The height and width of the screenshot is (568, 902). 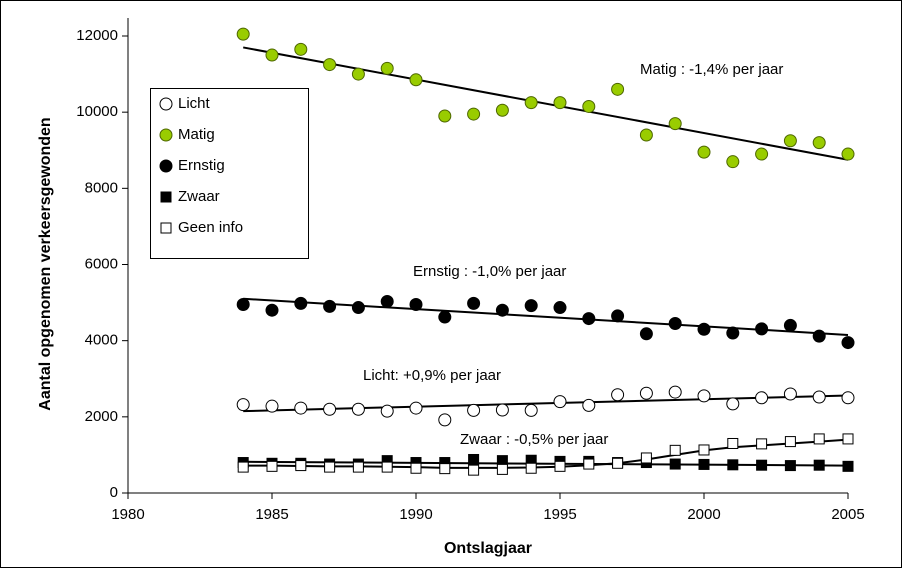 What do you see at coordinates (97, 35) in the screenshot?
I see `y-tick-label: 12000` at bounding box center [97, 35].